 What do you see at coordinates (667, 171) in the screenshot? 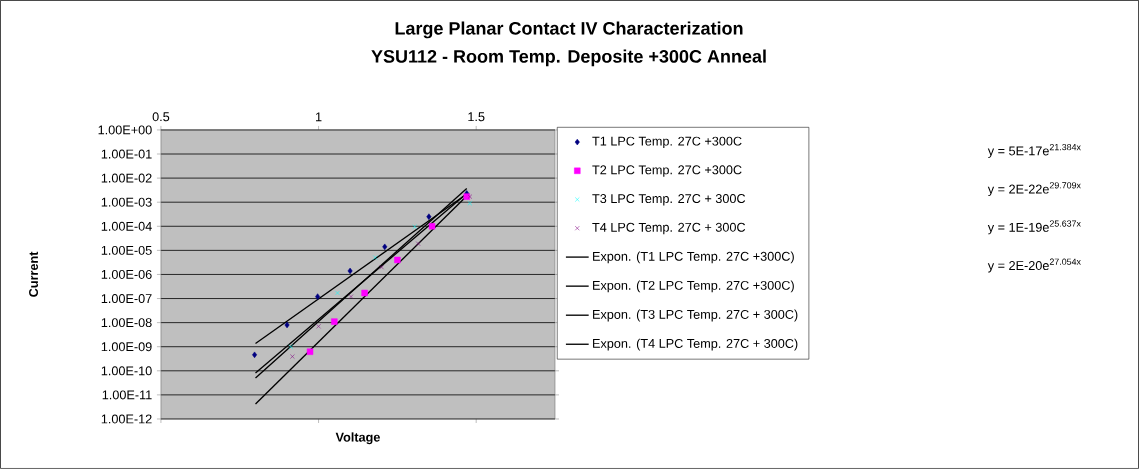
I see `legend-label: T2 LPC Temp. 27C +300C` at bounding box center [667, 171].